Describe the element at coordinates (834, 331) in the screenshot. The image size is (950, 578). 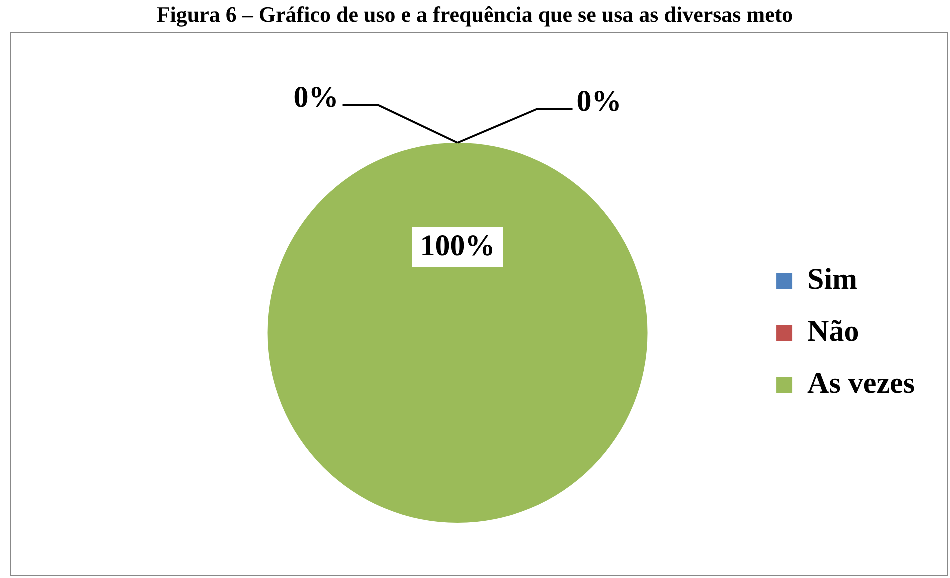
I see `legend-label: Não` at that location.